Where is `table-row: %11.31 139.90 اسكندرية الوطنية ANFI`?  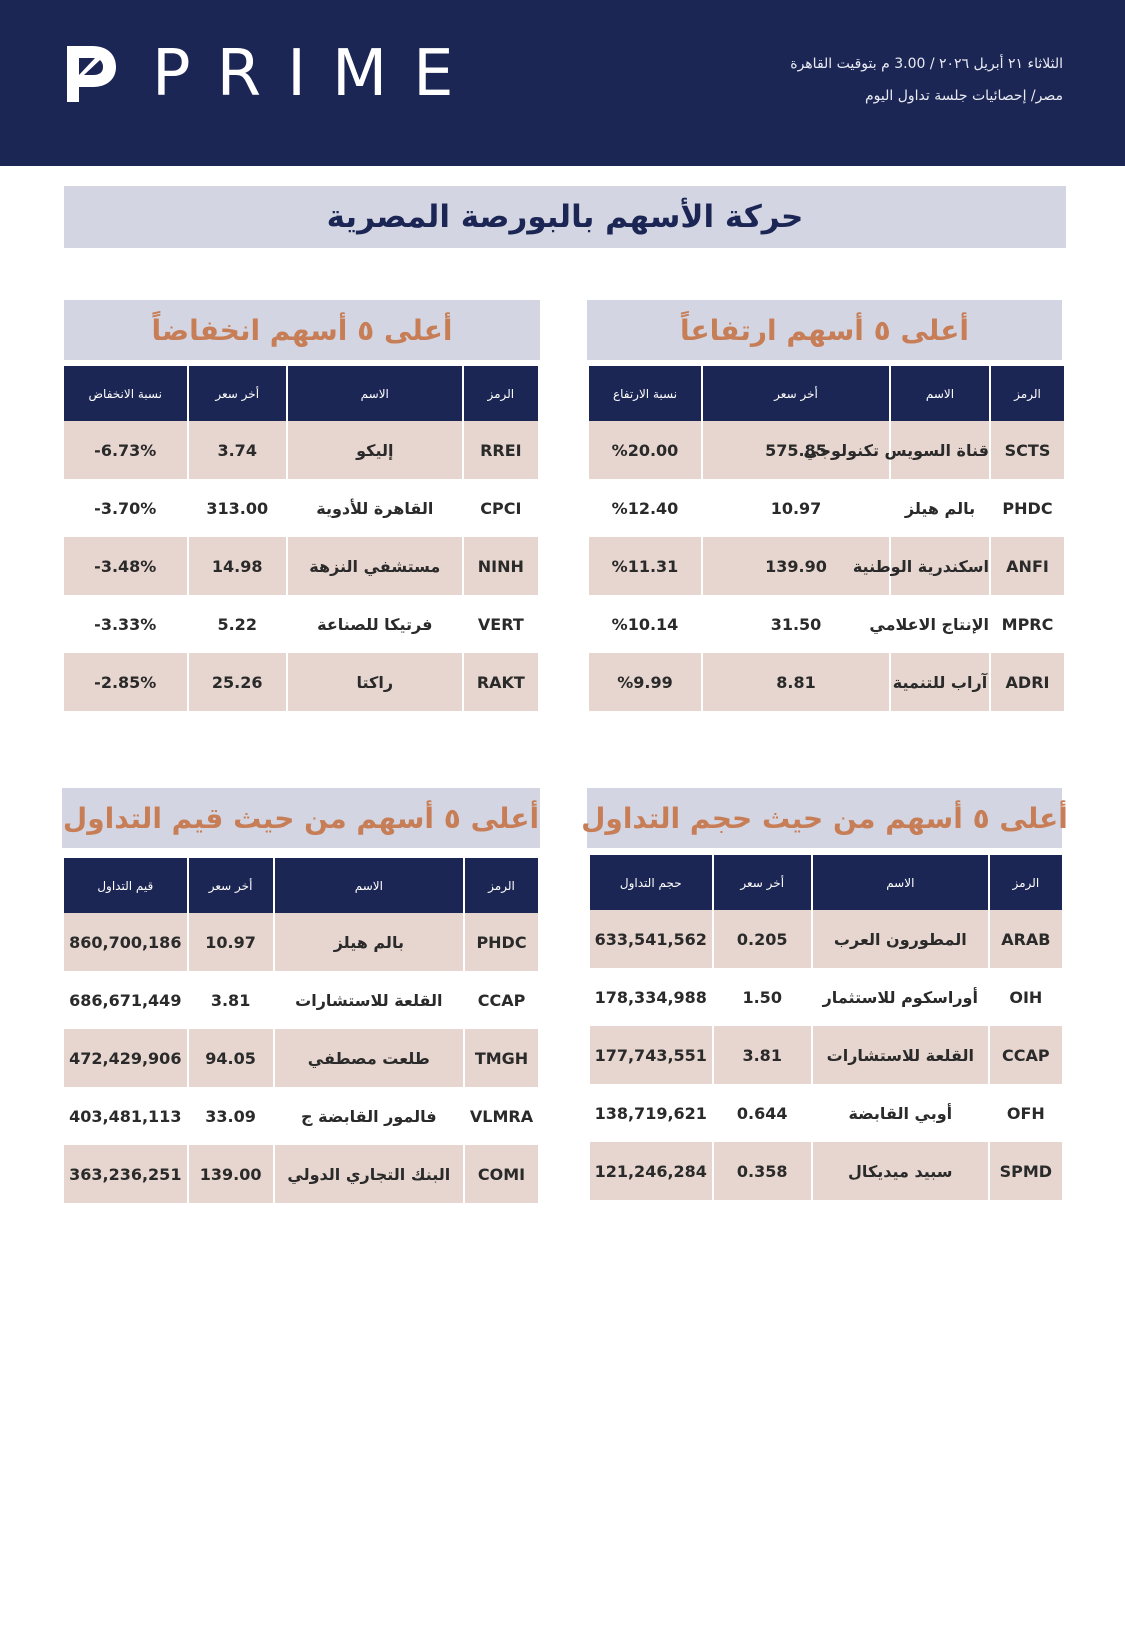
table-row: %11.31 139.90 اسكندرية الوطنية ANFI is located at coordinates (826, 566).